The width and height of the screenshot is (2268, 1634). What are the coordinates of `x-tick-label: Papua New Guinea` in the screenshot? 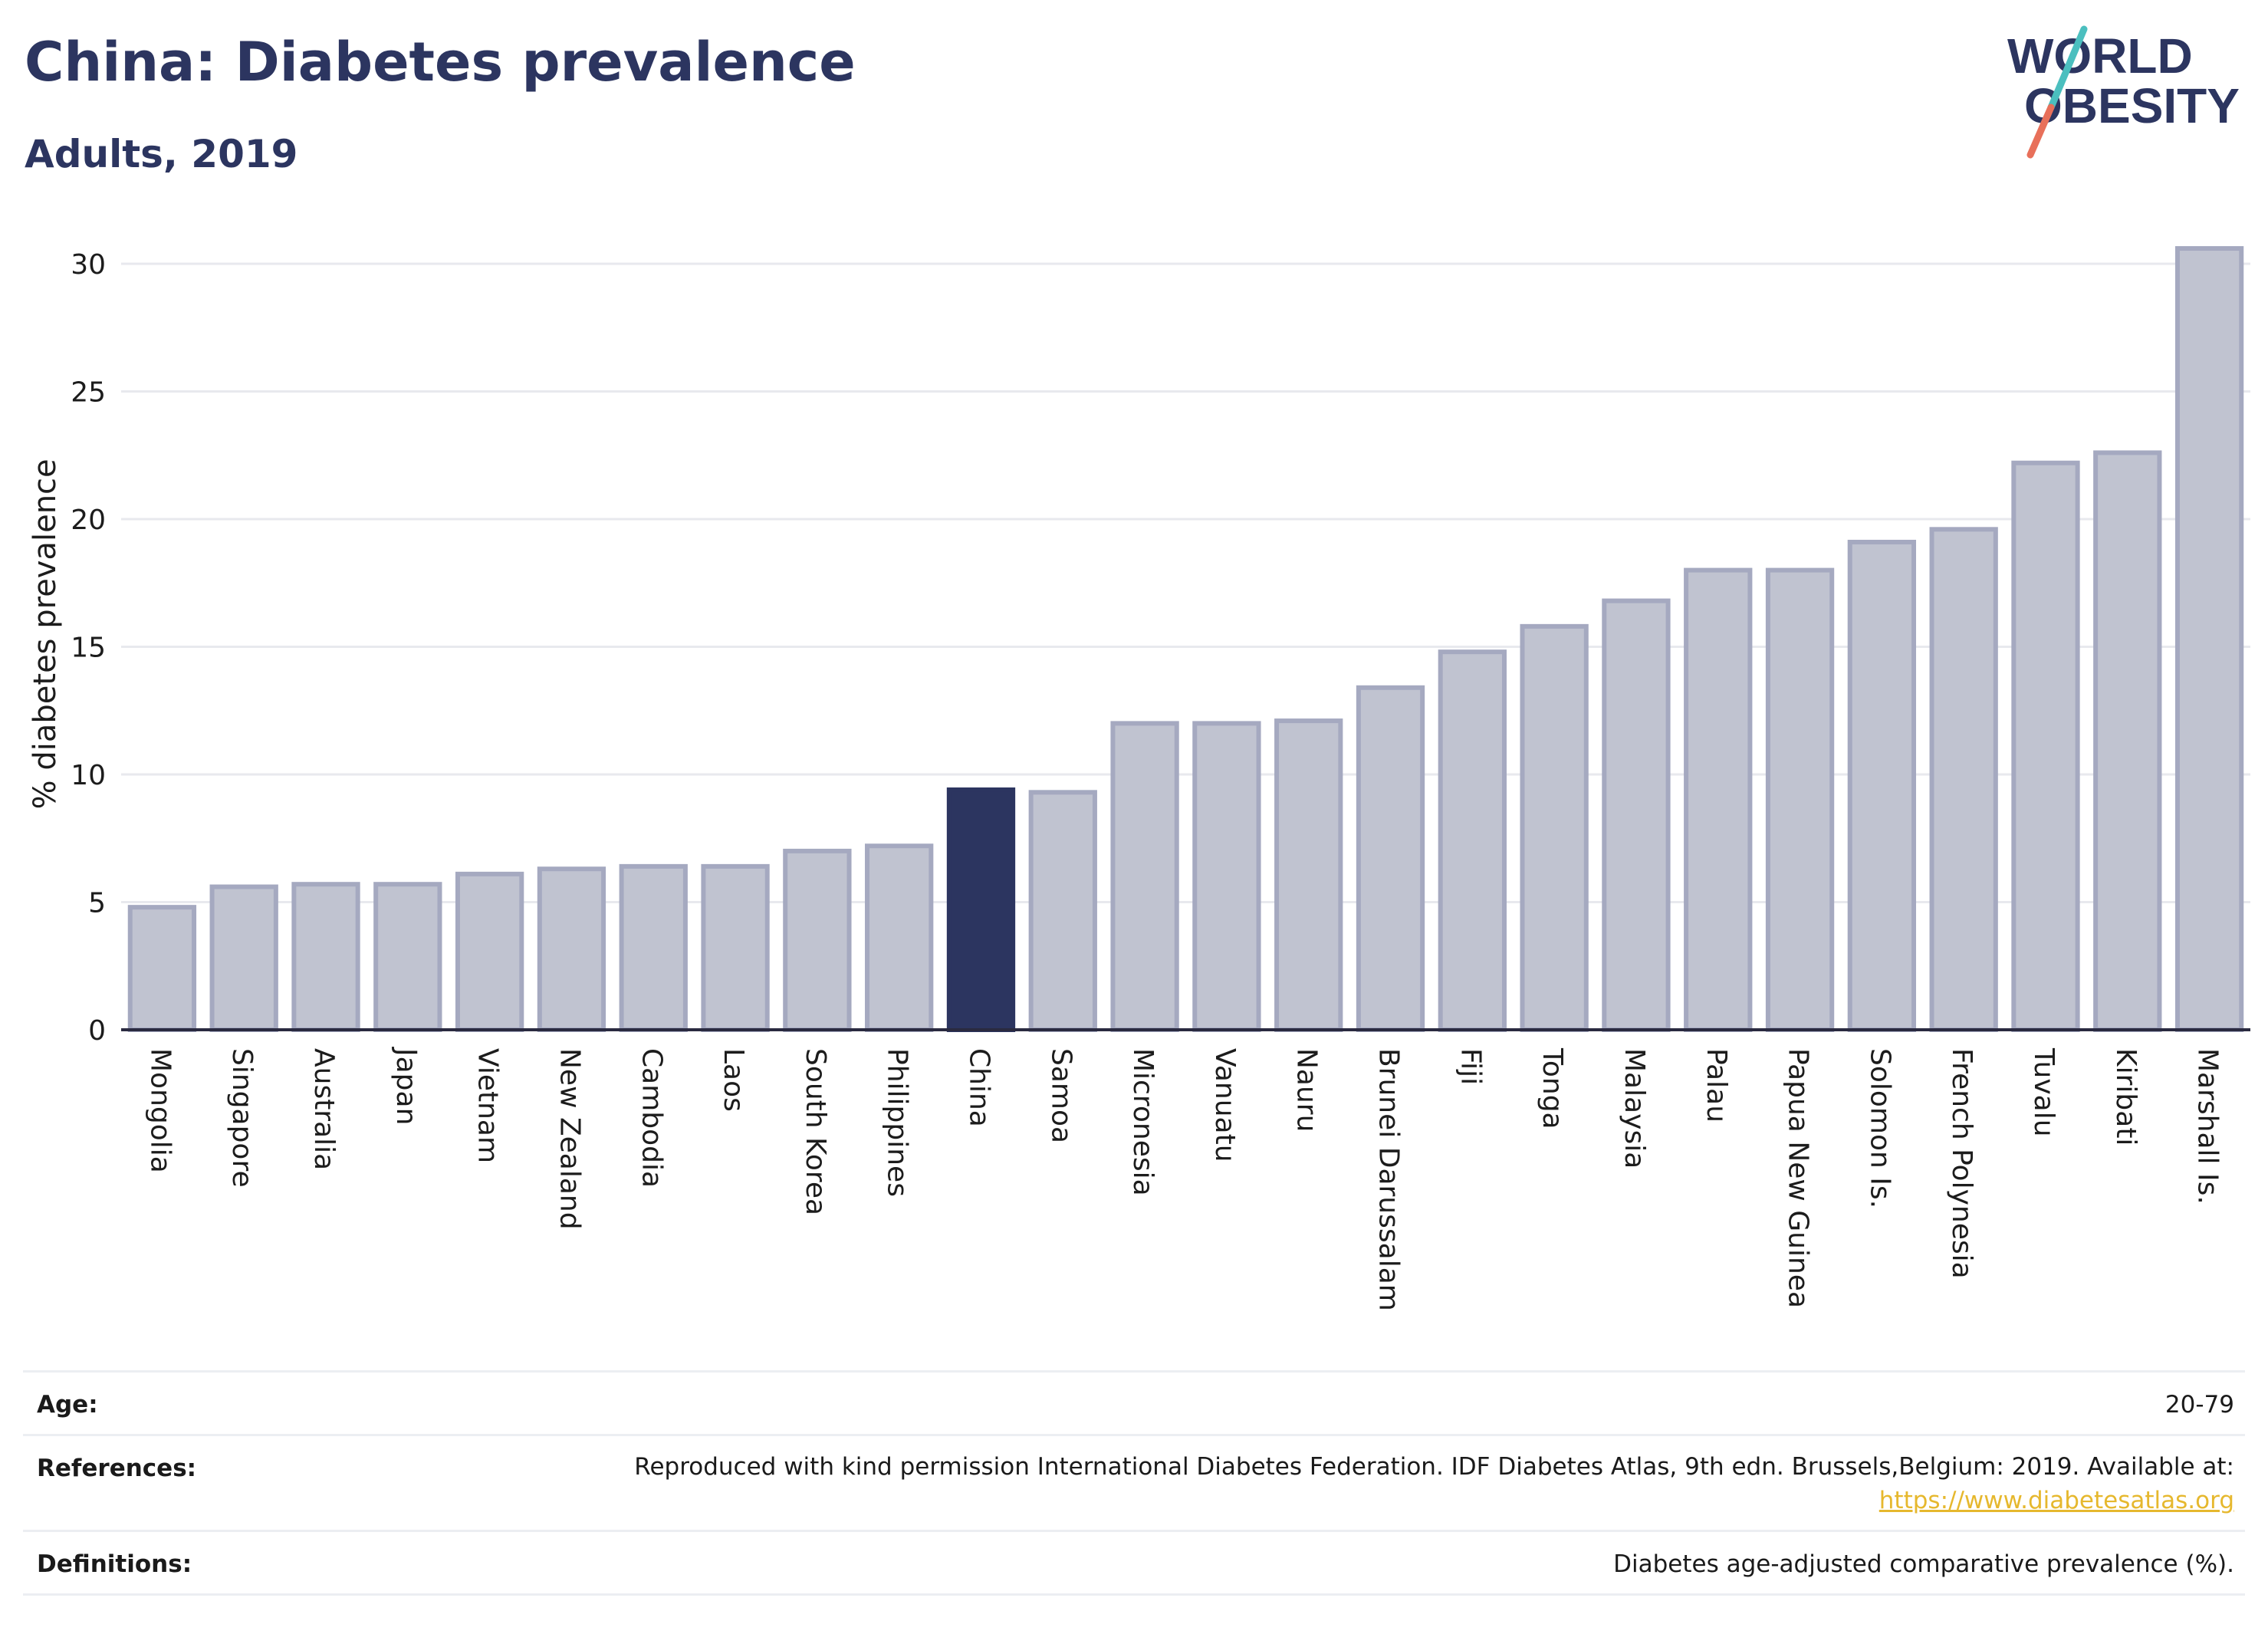 It's located at (1798, 1178).